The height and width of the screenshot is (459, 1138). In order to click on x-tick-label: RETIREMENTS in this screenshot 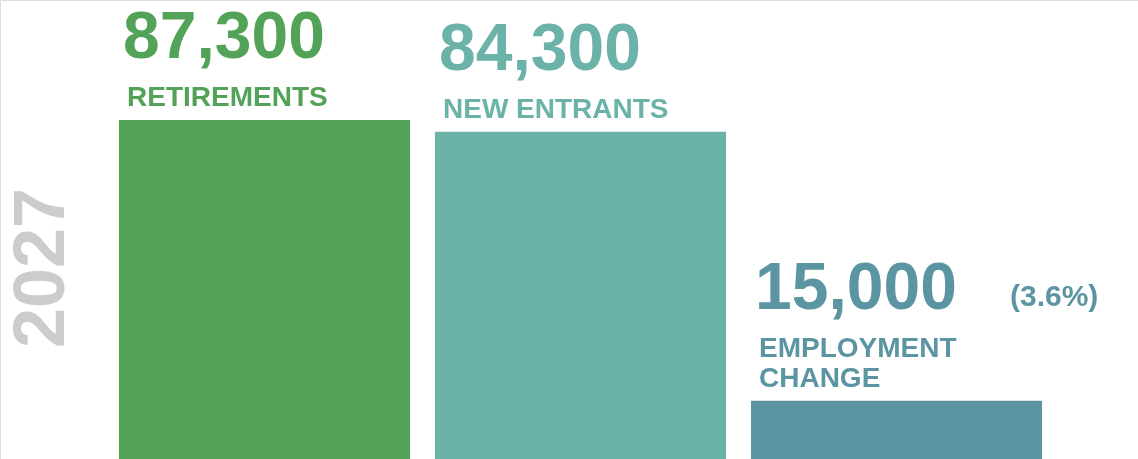, I will do `click(227, 96)`.